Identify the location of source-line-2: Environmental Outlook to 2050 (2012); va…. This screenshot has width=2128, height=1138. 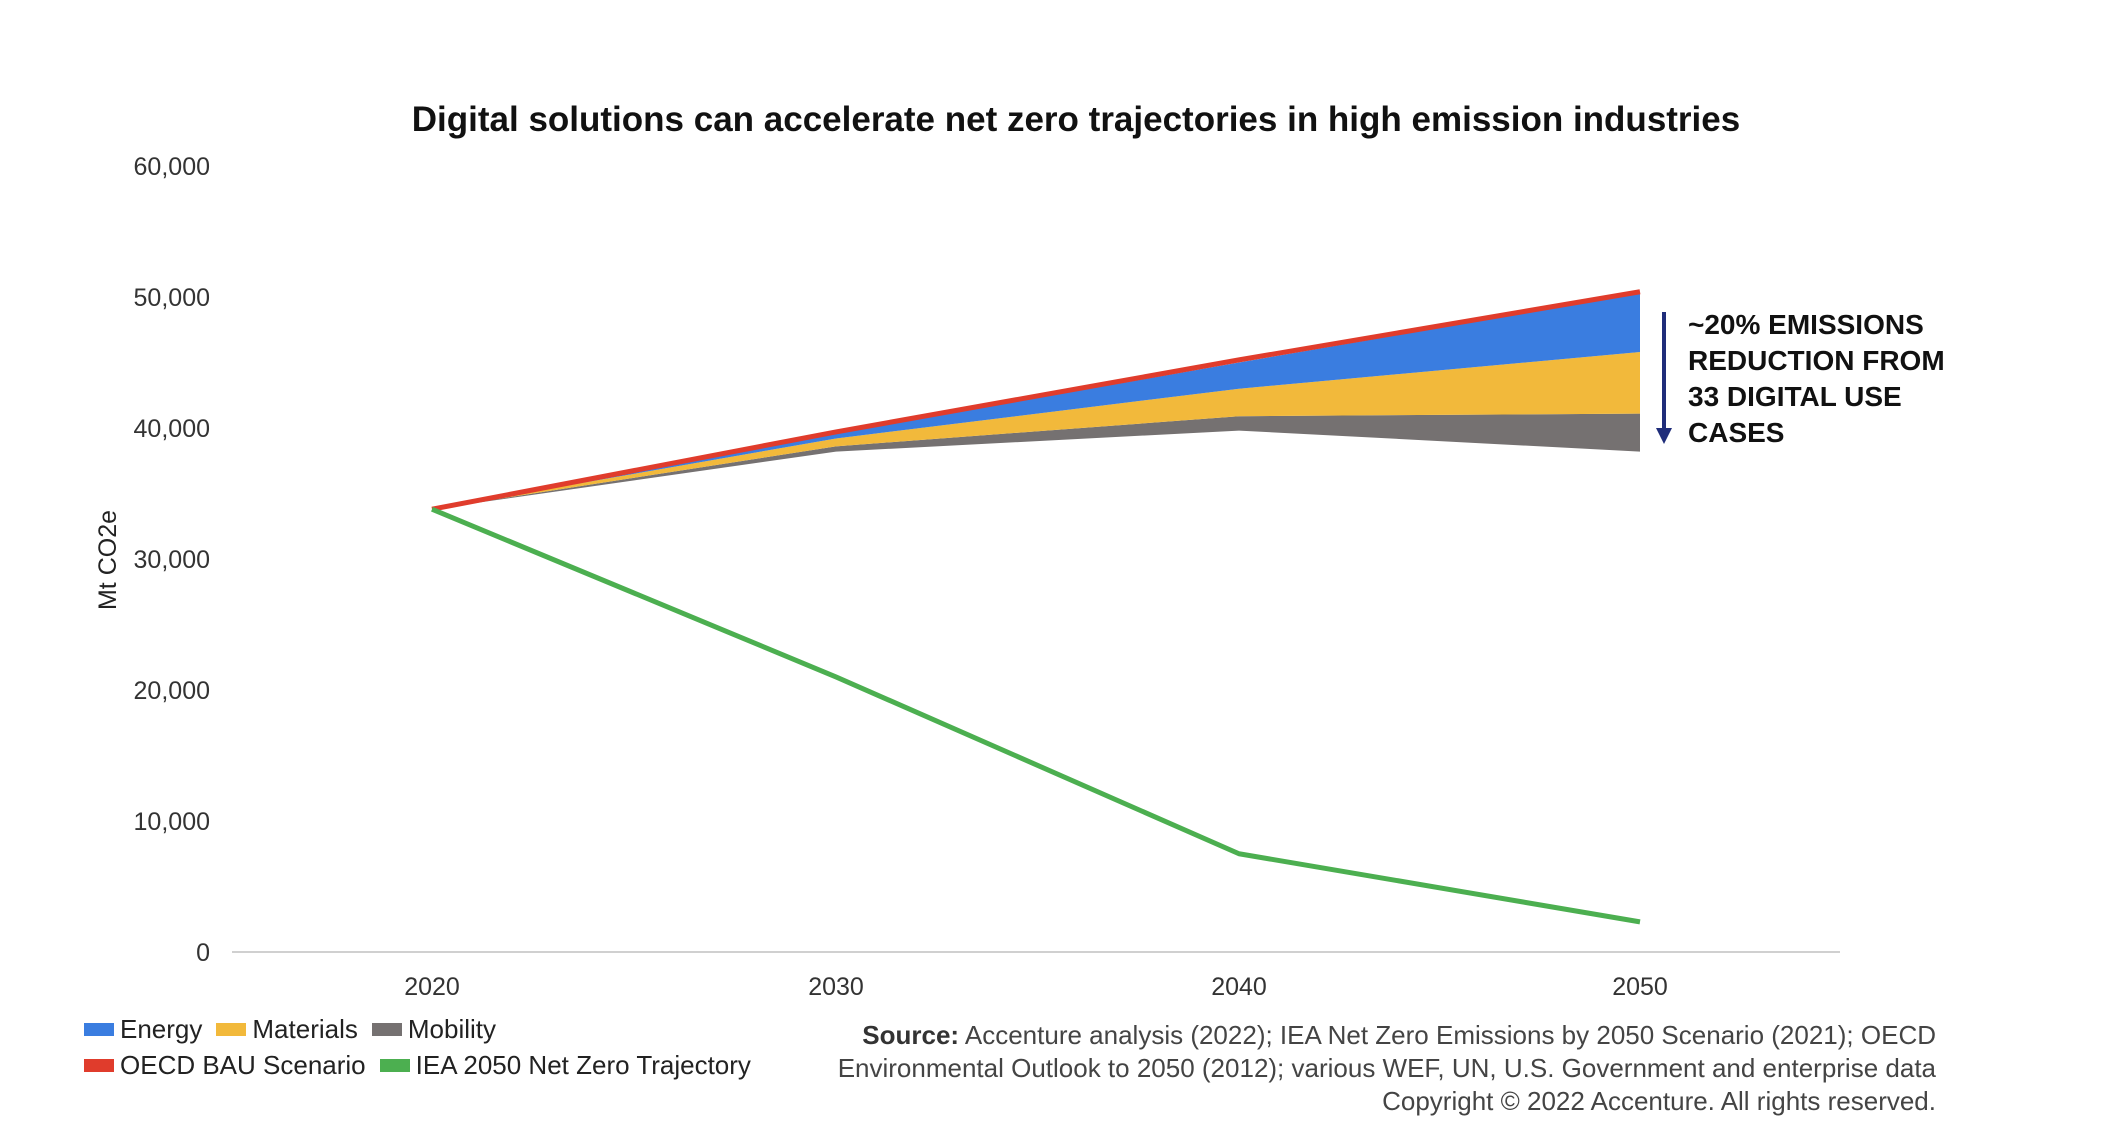
(1386, 1068).